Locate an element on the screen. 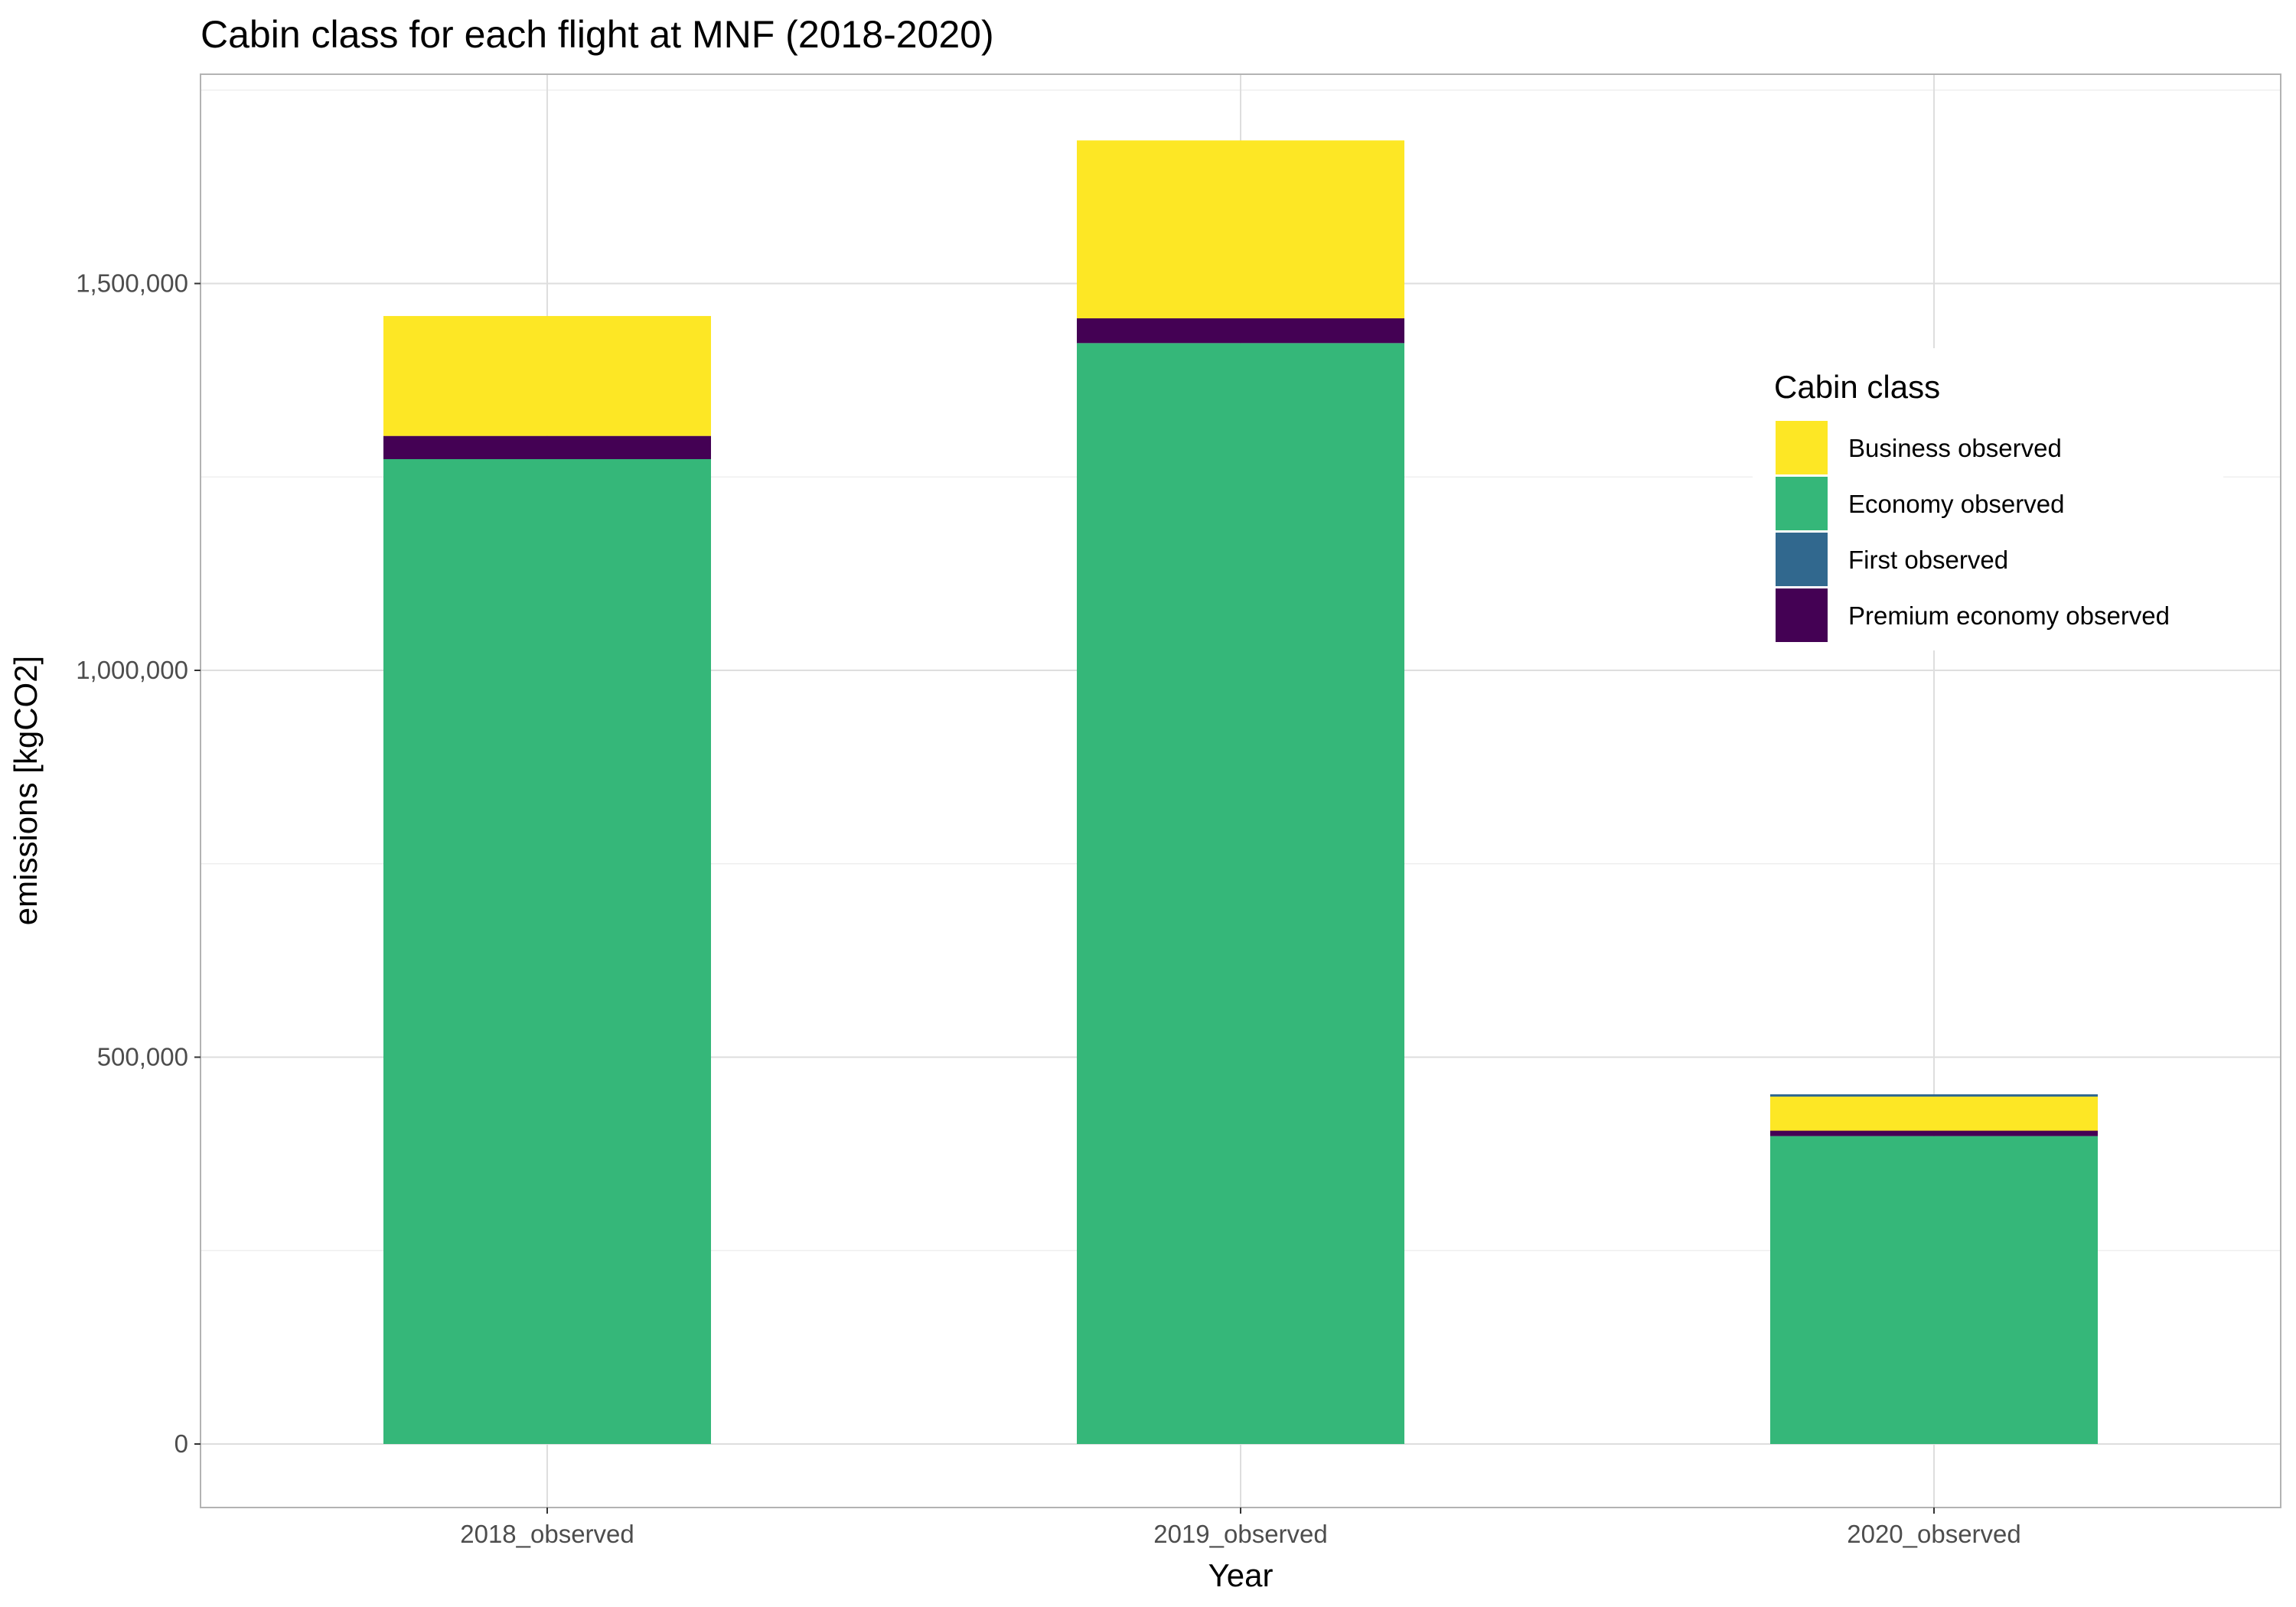 This screenshot has height=1607, width=2296. legend-key-first-observed is located at coordinates (1802, 559).